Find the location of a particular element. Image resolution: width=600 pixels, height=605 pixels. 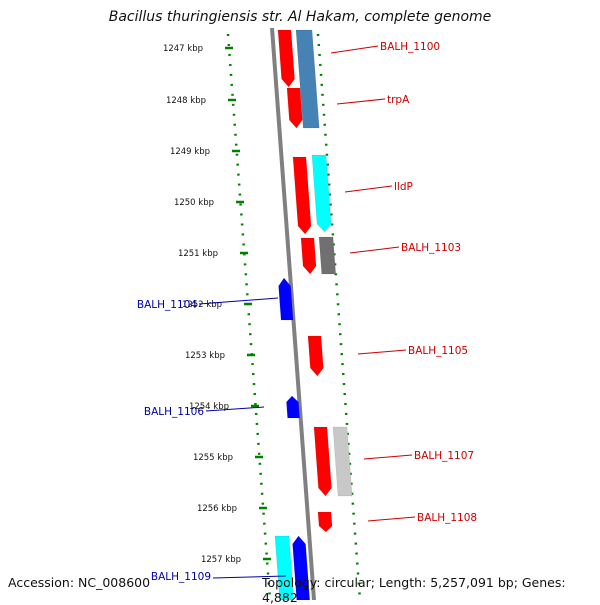

tick-label: 1251 kbp is located at coordinates (198, 254).